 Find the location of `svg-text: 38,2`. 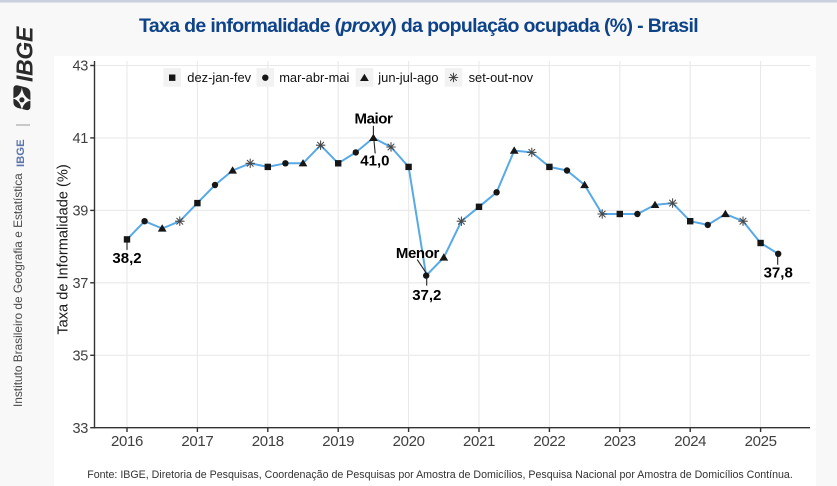

svg-text: 38,2 is located at coordinates (126, 258).